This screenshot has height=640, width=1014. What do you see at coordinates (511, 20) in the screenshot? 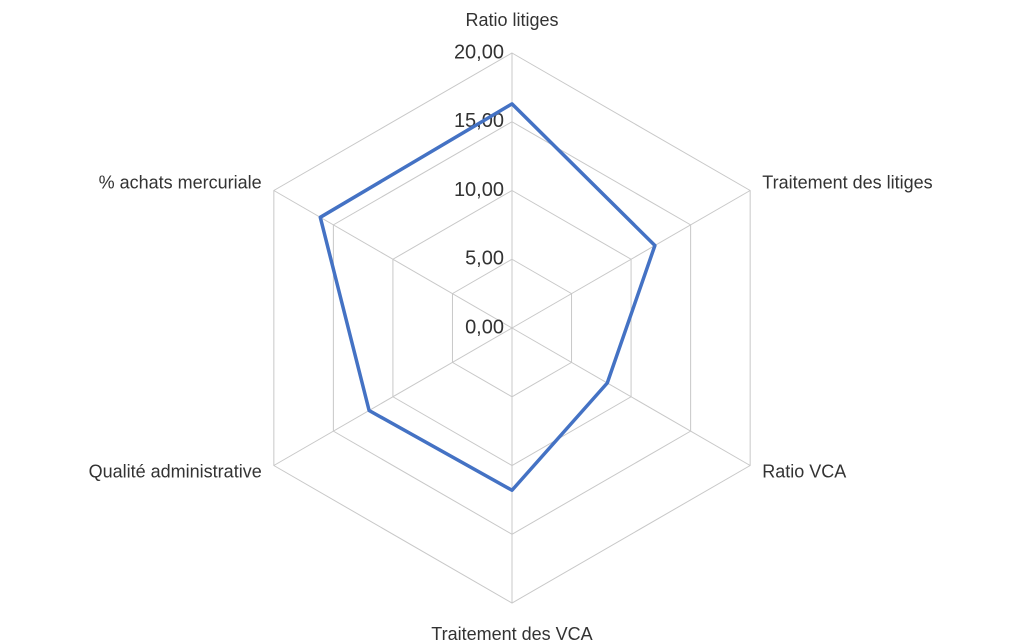
I see `axis-label: Ratio litiges` at bounding box center [511, 20].